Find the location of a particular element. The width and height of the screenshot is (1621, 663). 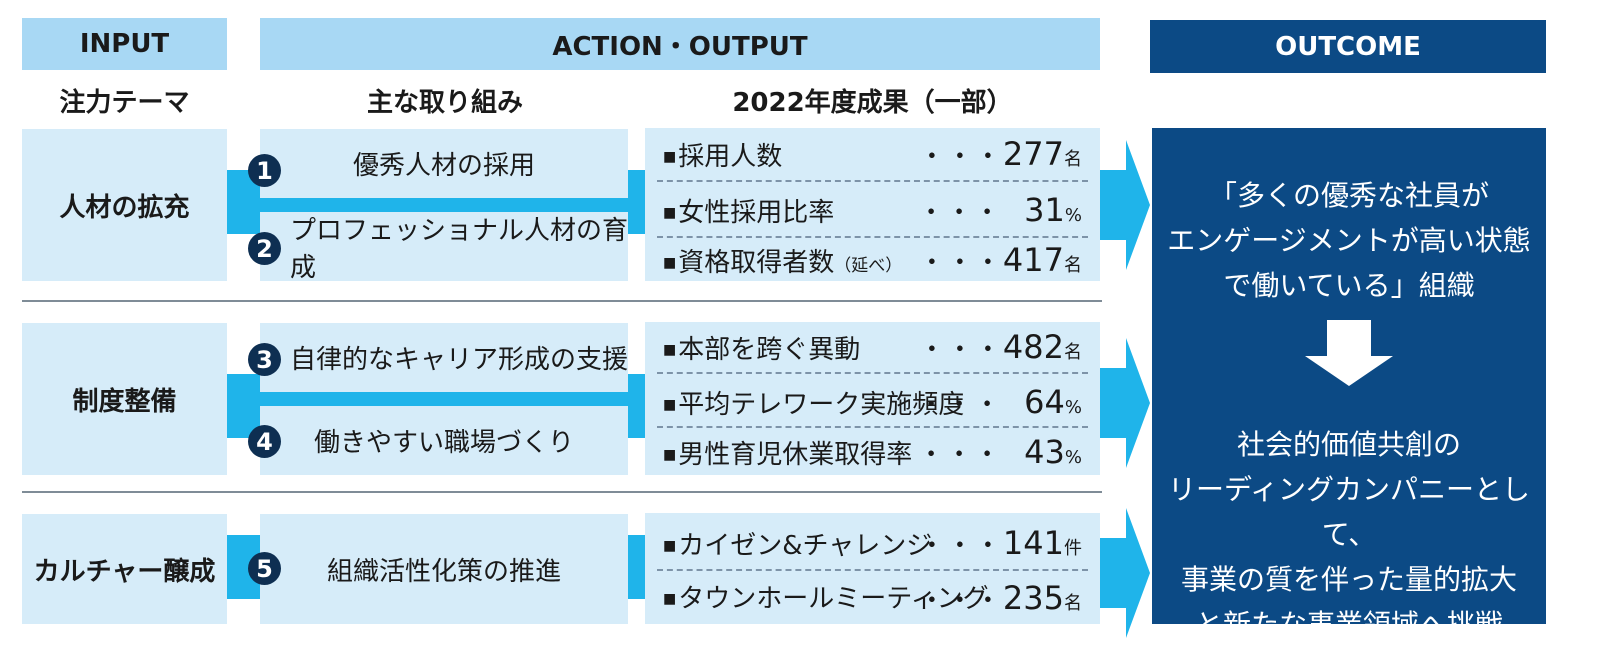

result-name: 資格取得者数 is located at coordinates (756, 262).